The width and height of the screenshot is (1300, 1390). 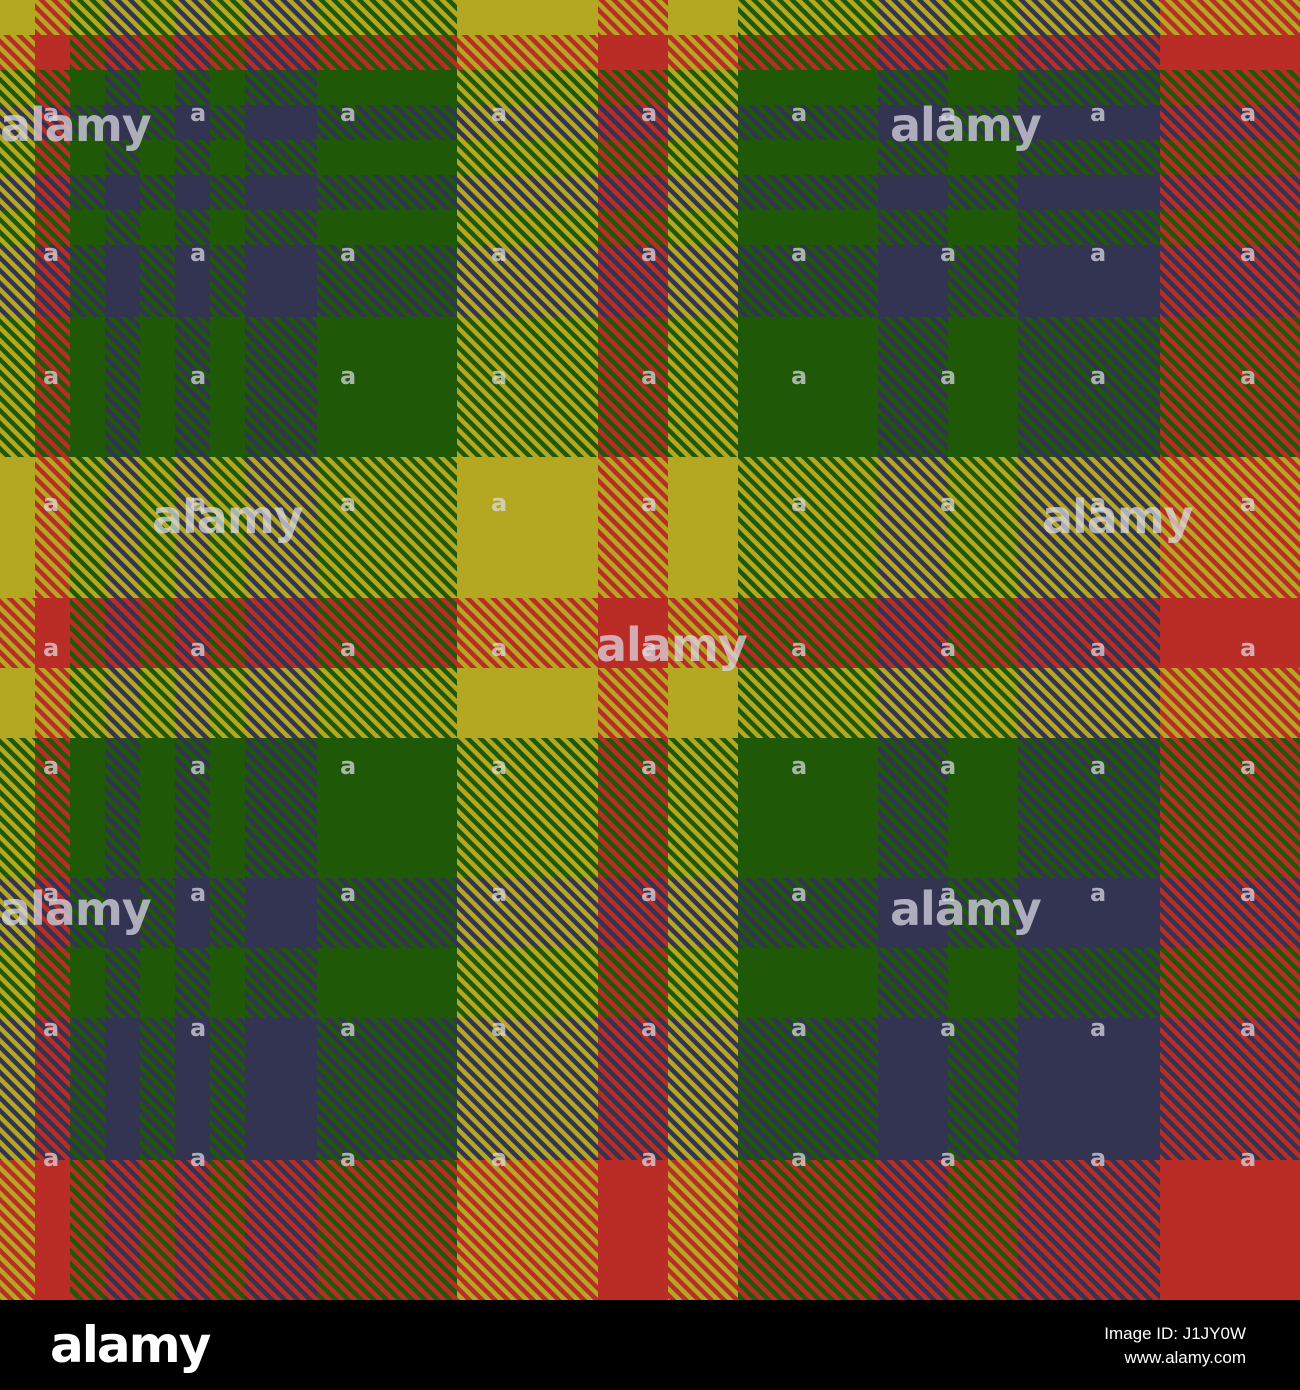 What do you see at coordinates (130, 1345) in the screenshot?
I see `alamy-logo: alamy` at bounding box center [130, 1345].